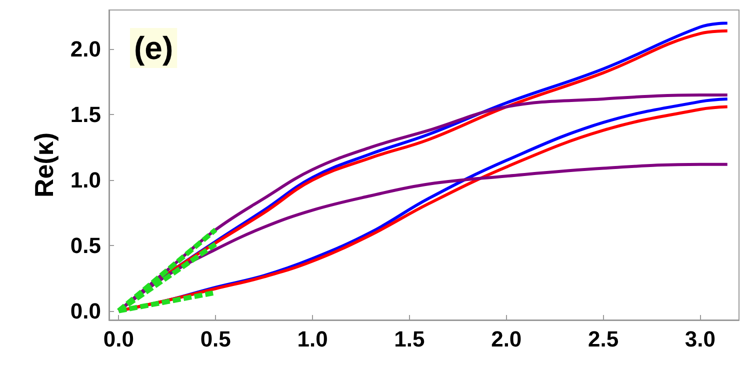  Describe the element at coordinates (312, 339) in the screenshot. I see `x-tick-label: 1.0` at that location.